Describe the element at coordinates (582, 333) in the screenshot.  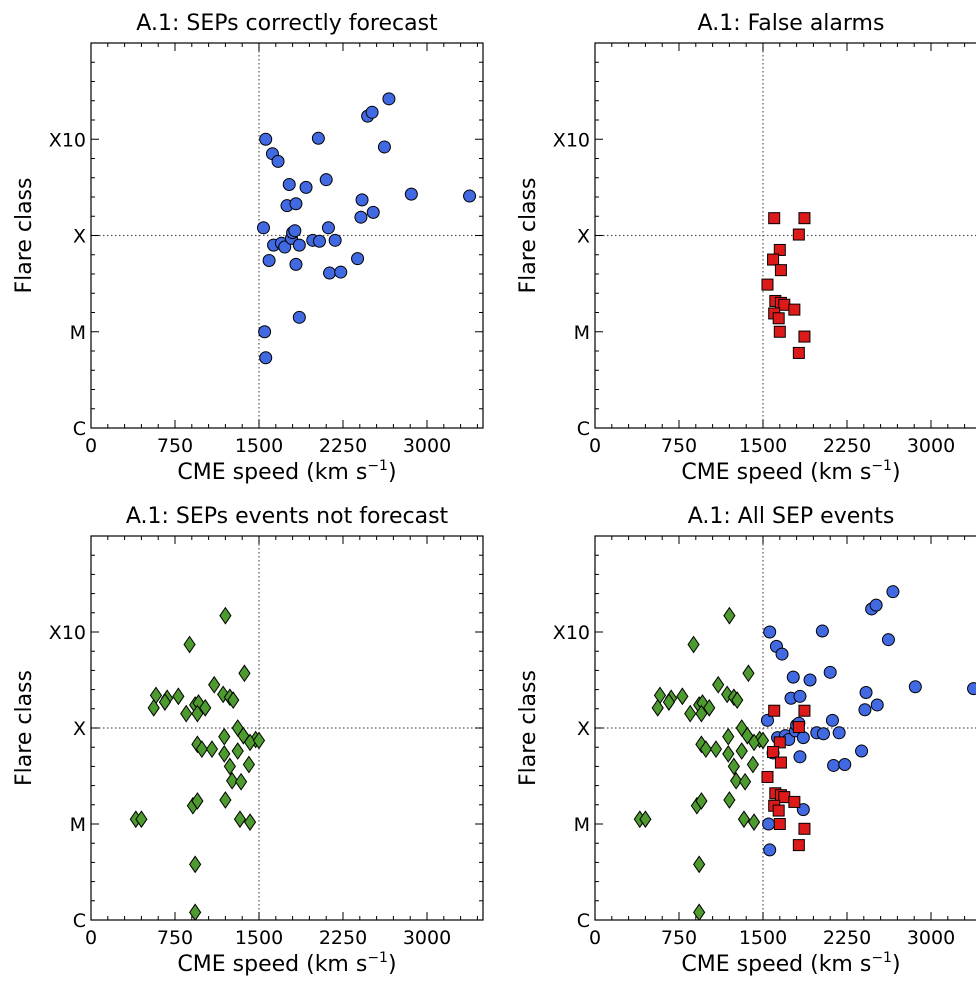
I see `y-tick-label: M` at that location.